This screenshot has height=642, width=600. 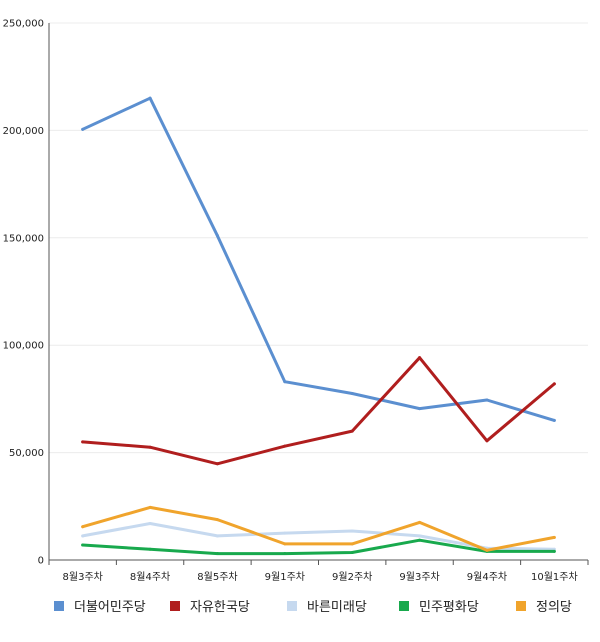 I want to click on y-tick-label: 200,000, so click(x=23, y=131).